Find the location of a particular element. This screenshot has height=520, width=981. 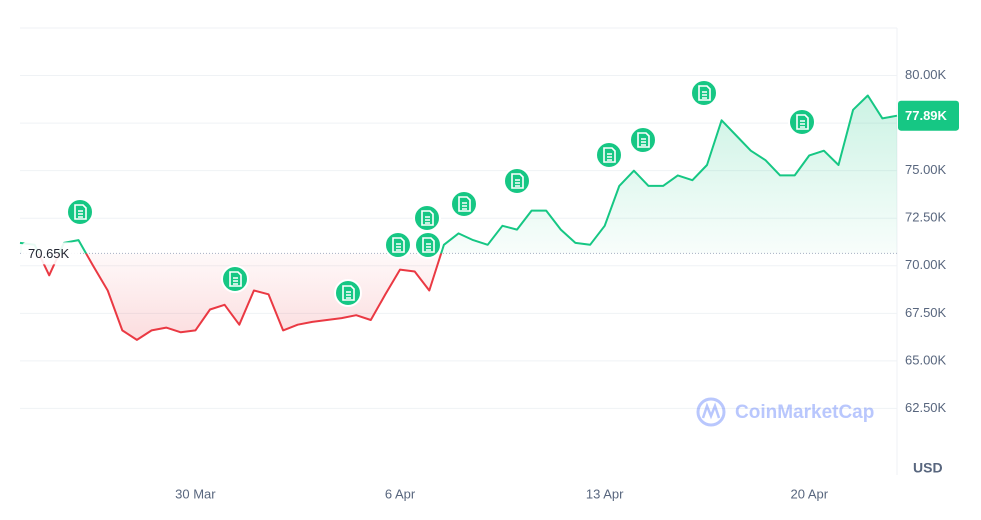

y-tick-label: 70.00K is located at coordinates (926, 264).